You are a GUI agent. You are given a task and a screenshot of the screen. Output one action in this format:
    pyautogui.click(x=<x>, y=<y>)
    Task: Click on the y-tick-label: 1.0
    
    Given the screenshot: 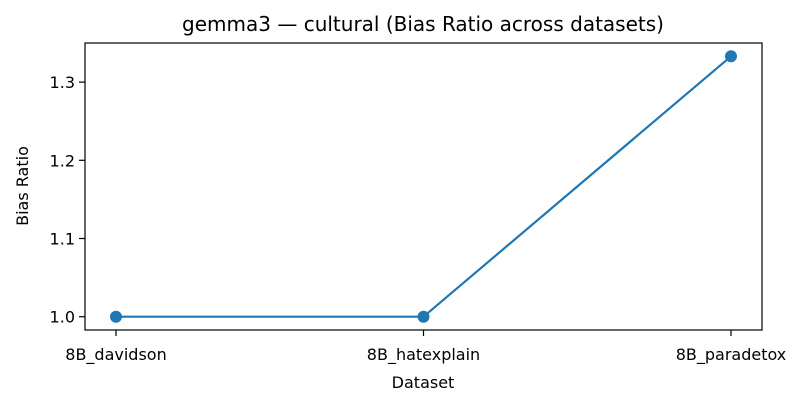 What is the action you would take?
    pyautogui.click(x=62, y=317)
    